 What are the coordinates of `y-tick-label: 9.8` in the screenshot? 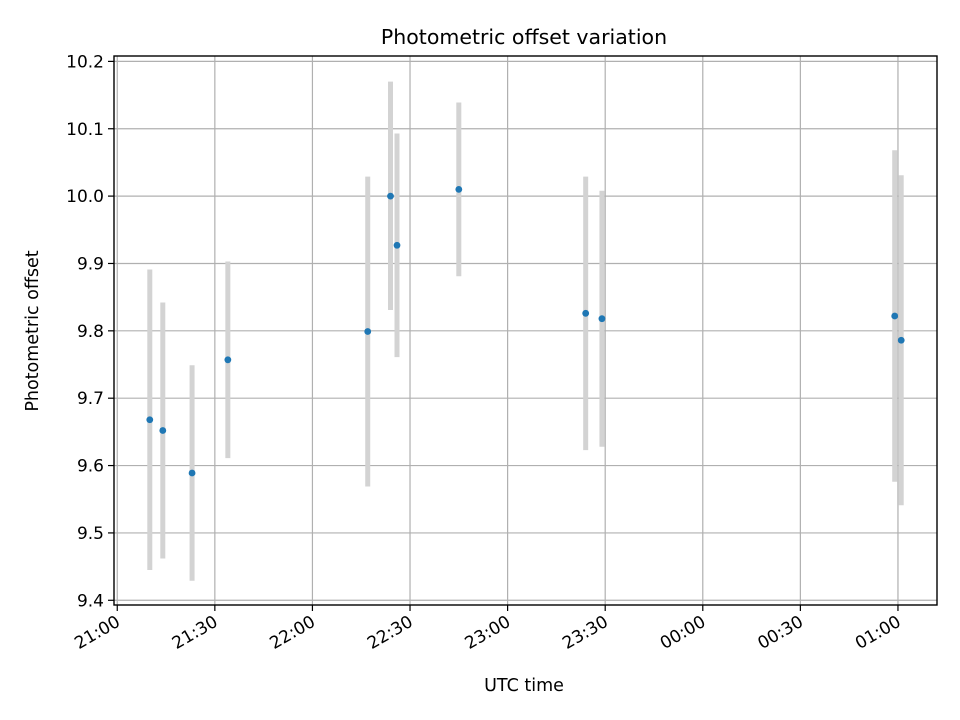 It's located at (90, 332).